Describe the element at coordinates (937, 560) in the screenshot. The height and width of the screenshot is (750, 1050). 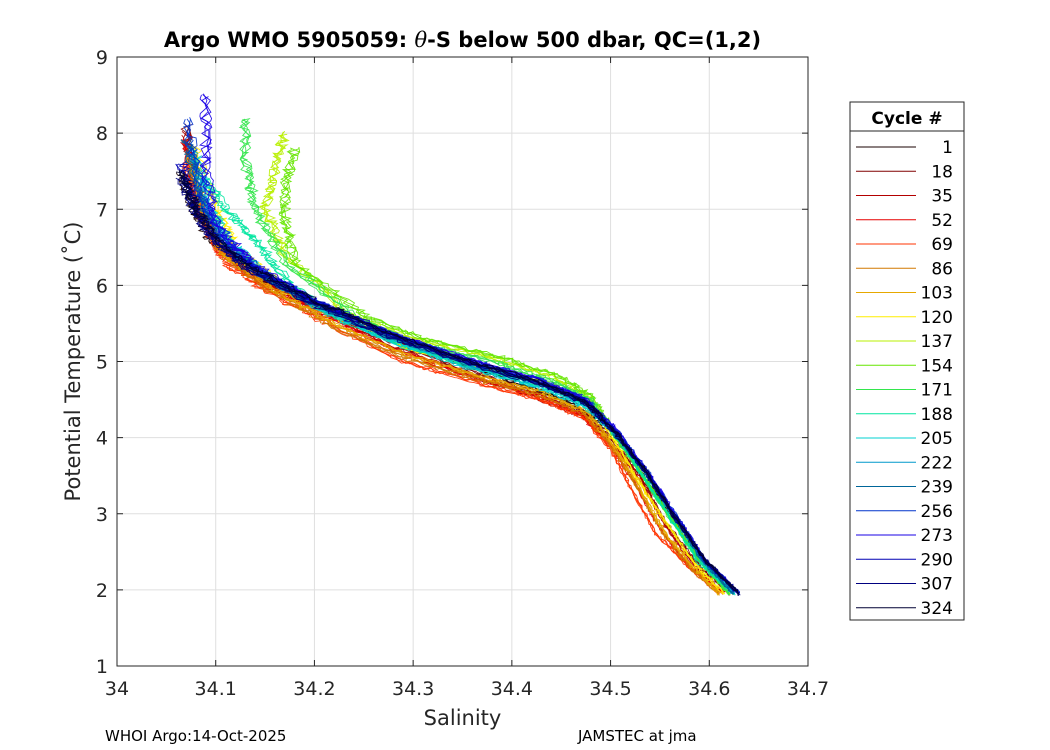
I see `legend-label-290: 290` at that location.